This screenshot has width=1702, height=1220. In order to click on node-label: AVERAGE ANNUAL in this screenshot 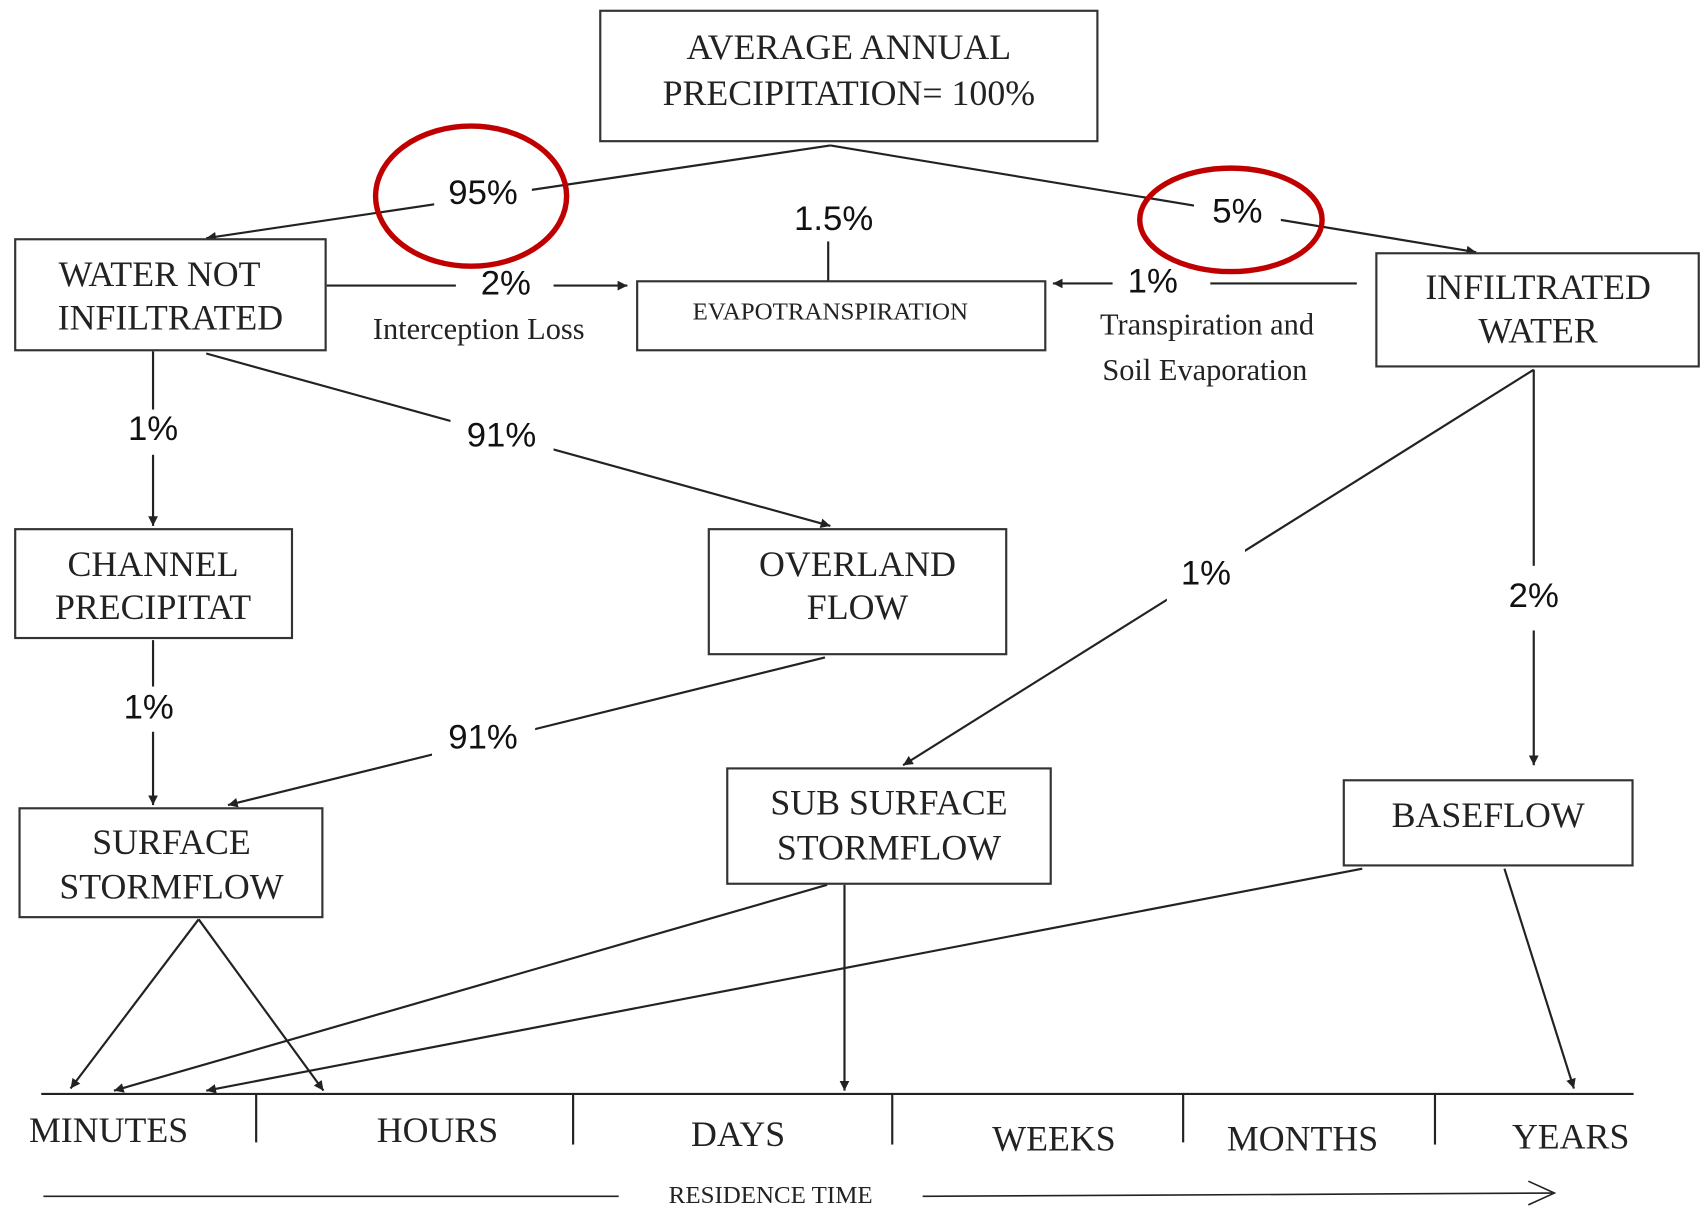, I will do `click(848, 47)`.